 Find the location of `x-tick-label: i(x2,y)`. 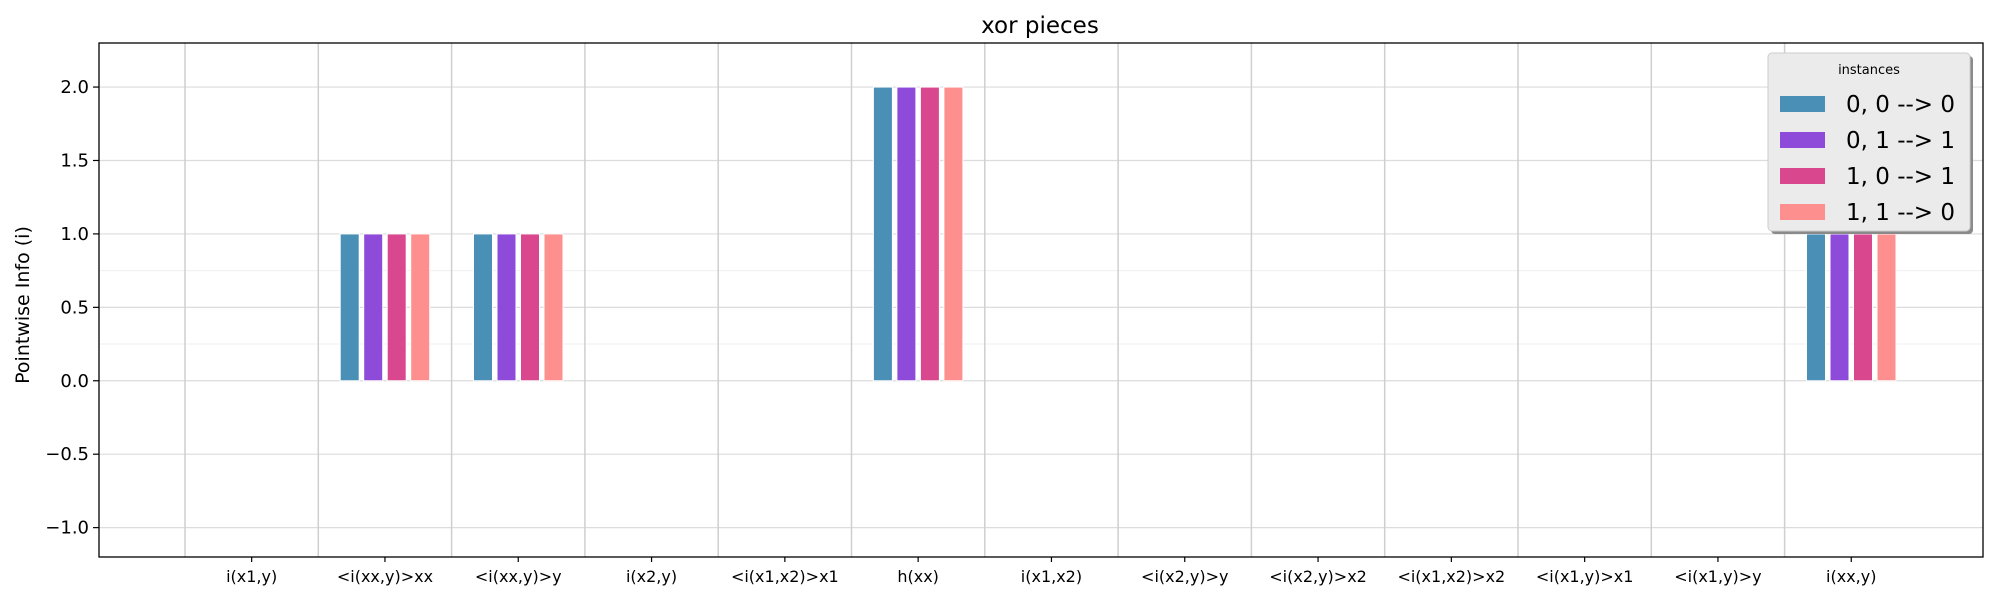

x-tick-label: i(x2,y) is located at coordinates (651, 576).